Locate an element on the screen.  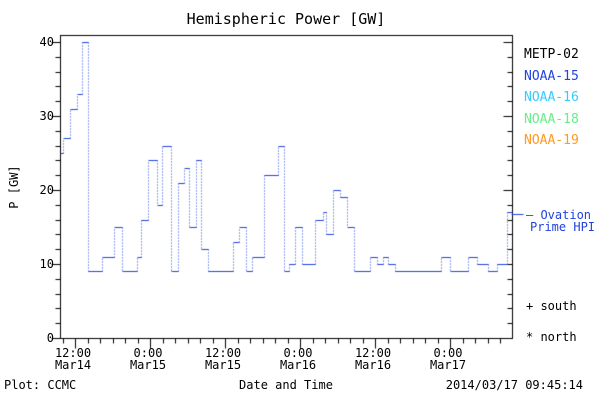
y-tick-label-40: 40 is located at coordinates (46, 42).